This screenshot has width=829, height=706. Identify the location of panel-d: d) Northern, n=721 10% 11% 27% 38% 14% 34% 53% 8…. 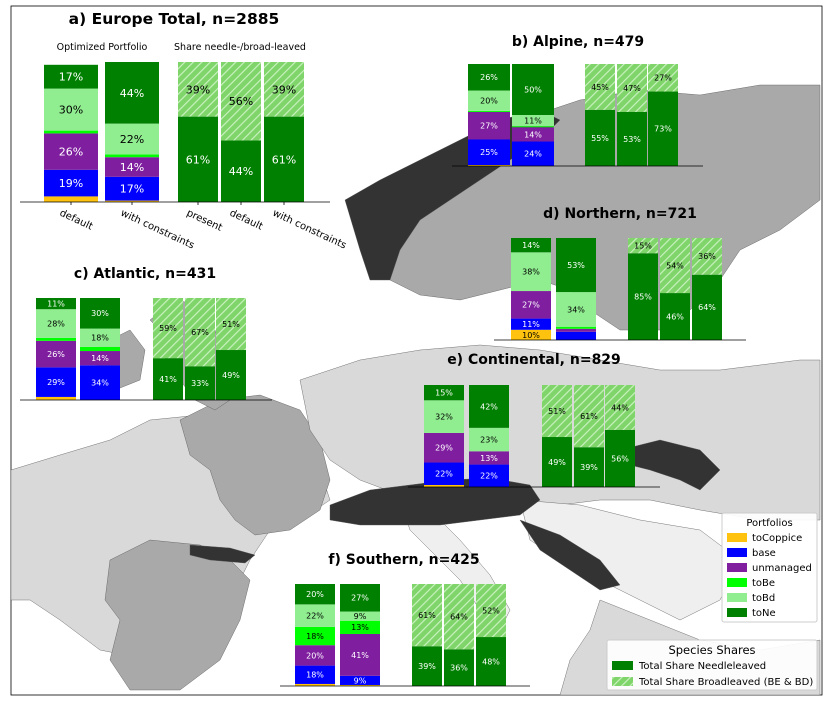
(620, 273).